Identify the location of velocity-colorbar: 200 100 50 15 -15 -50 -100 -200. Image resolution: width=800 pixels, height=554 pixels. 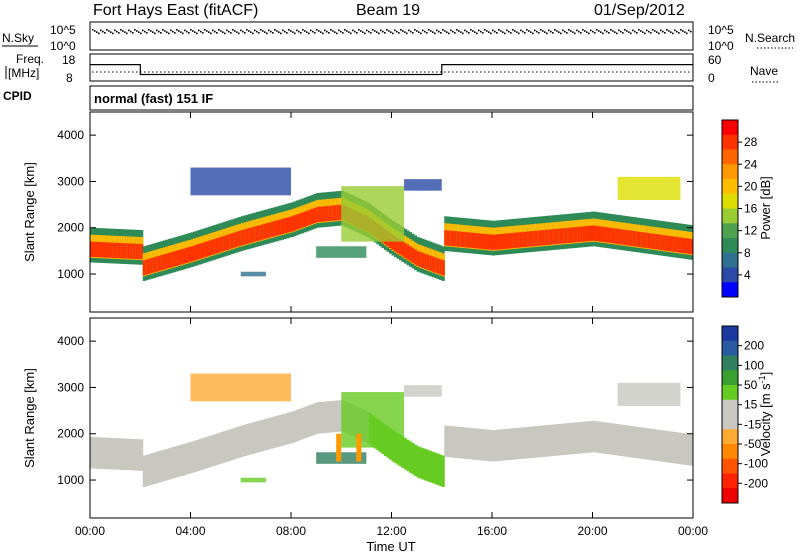
(745, 415).